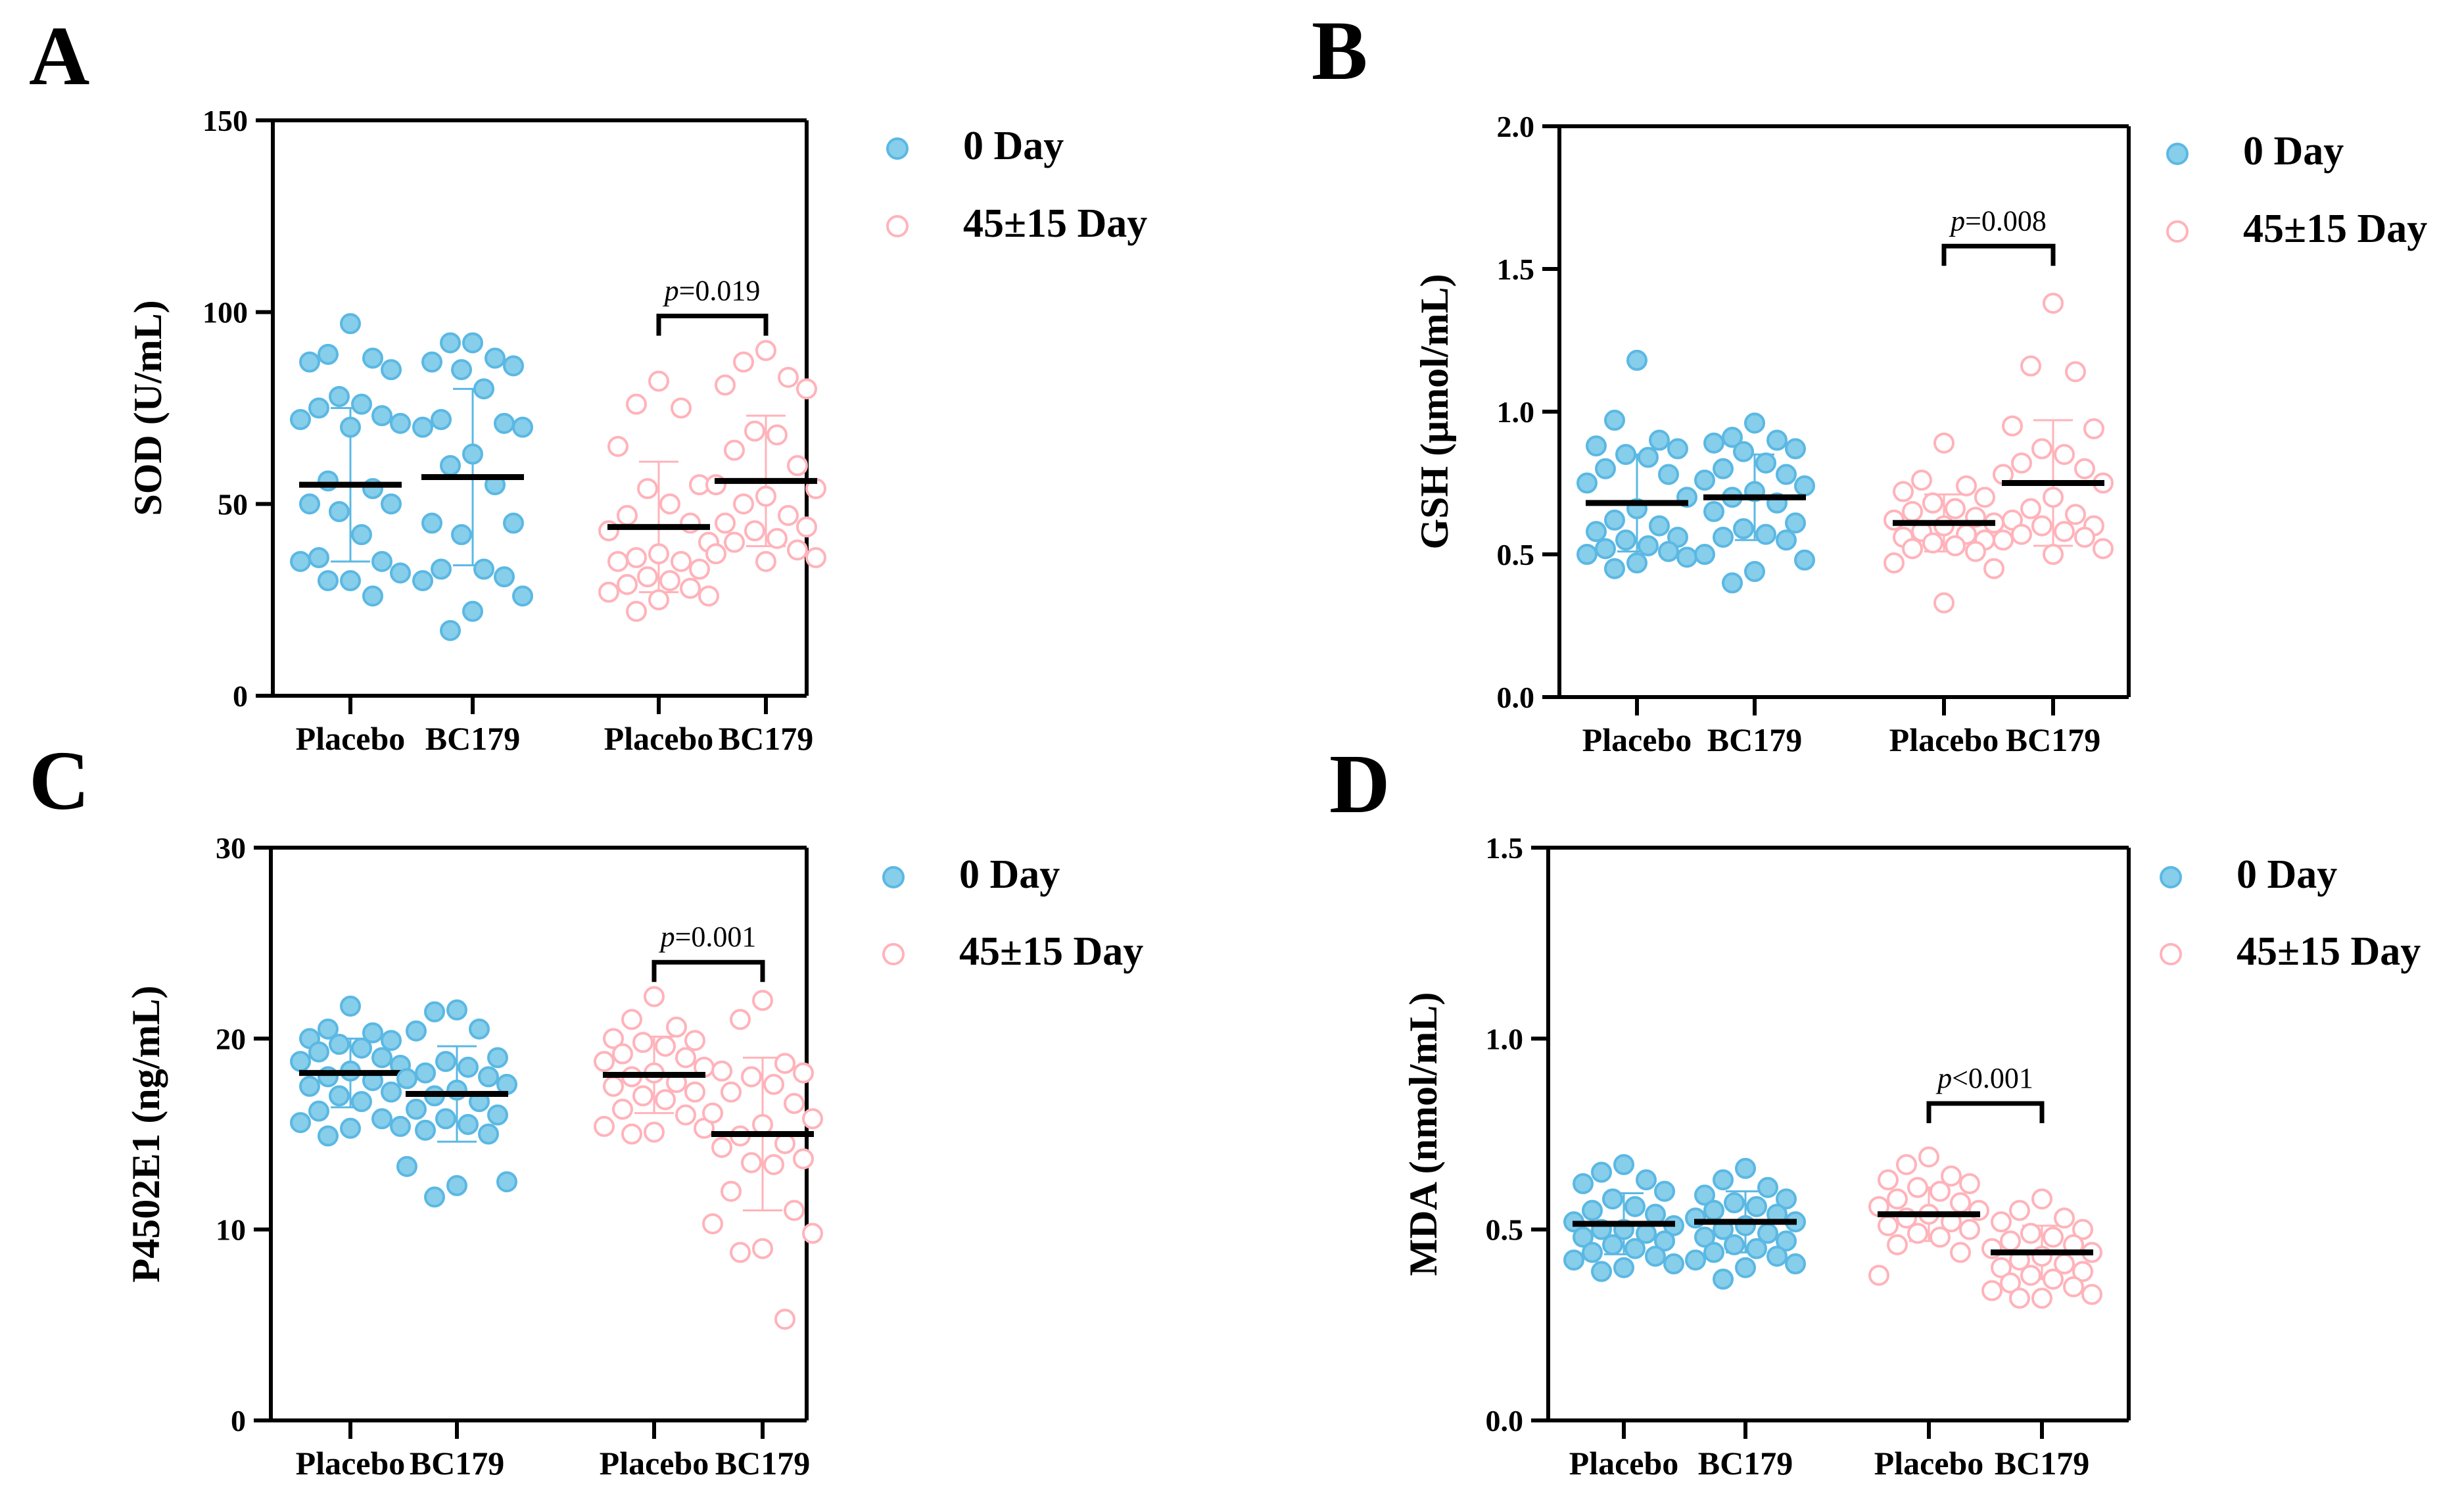 Image resolution: width=2464 pixels, height=1500 pixels. I want to click on panel-letter: B, so click(1339, 50).